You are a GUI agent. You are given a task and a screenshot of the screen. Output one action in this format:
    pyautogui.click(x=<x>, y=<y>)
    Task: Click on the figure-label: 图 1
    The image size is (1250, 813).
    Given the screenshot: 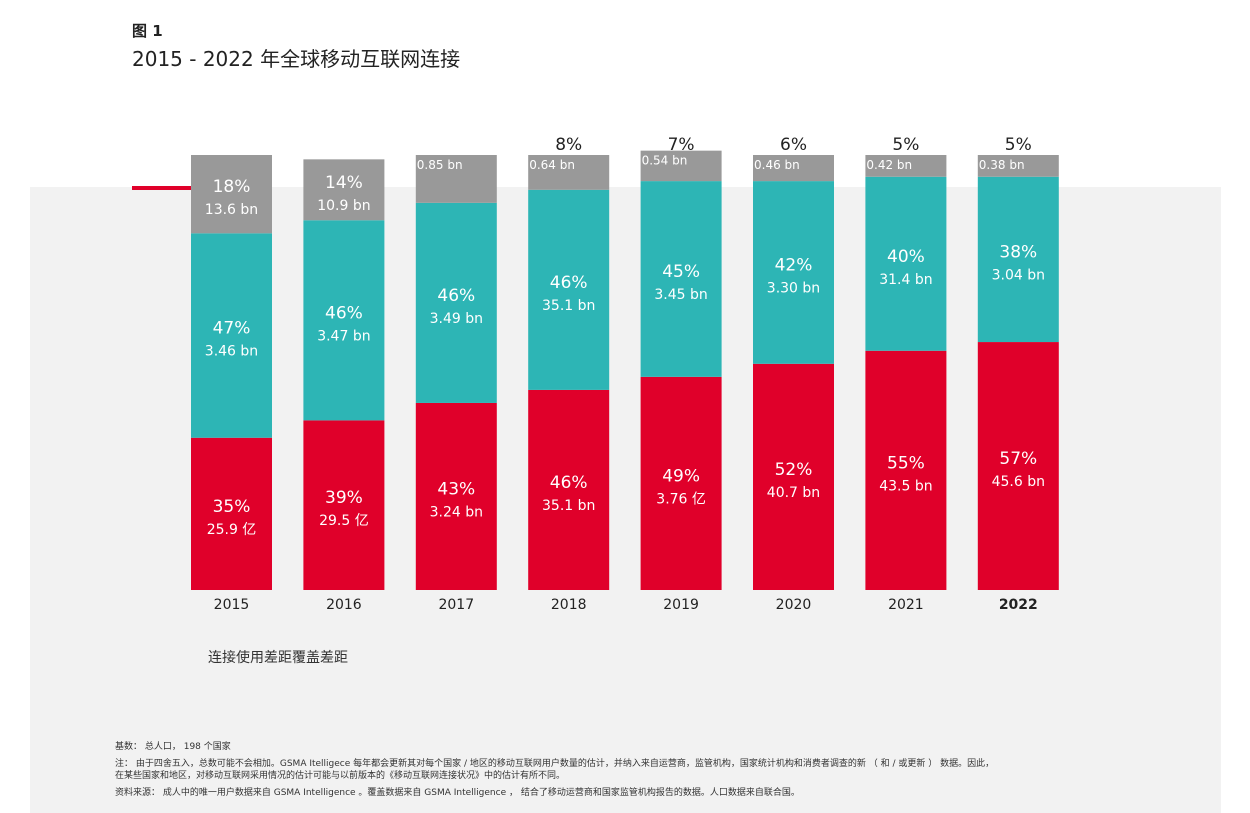 What is the action you would take?
    pyautogui.click(x=147, y=31)
    